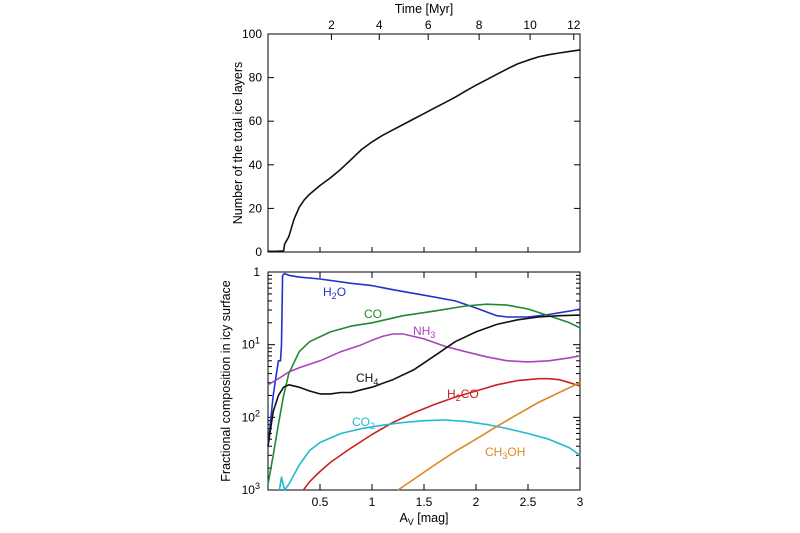  Describe the element at coordinates (258, 252) in the screenshot. I see `top-y-tick-label: 0` at that location.